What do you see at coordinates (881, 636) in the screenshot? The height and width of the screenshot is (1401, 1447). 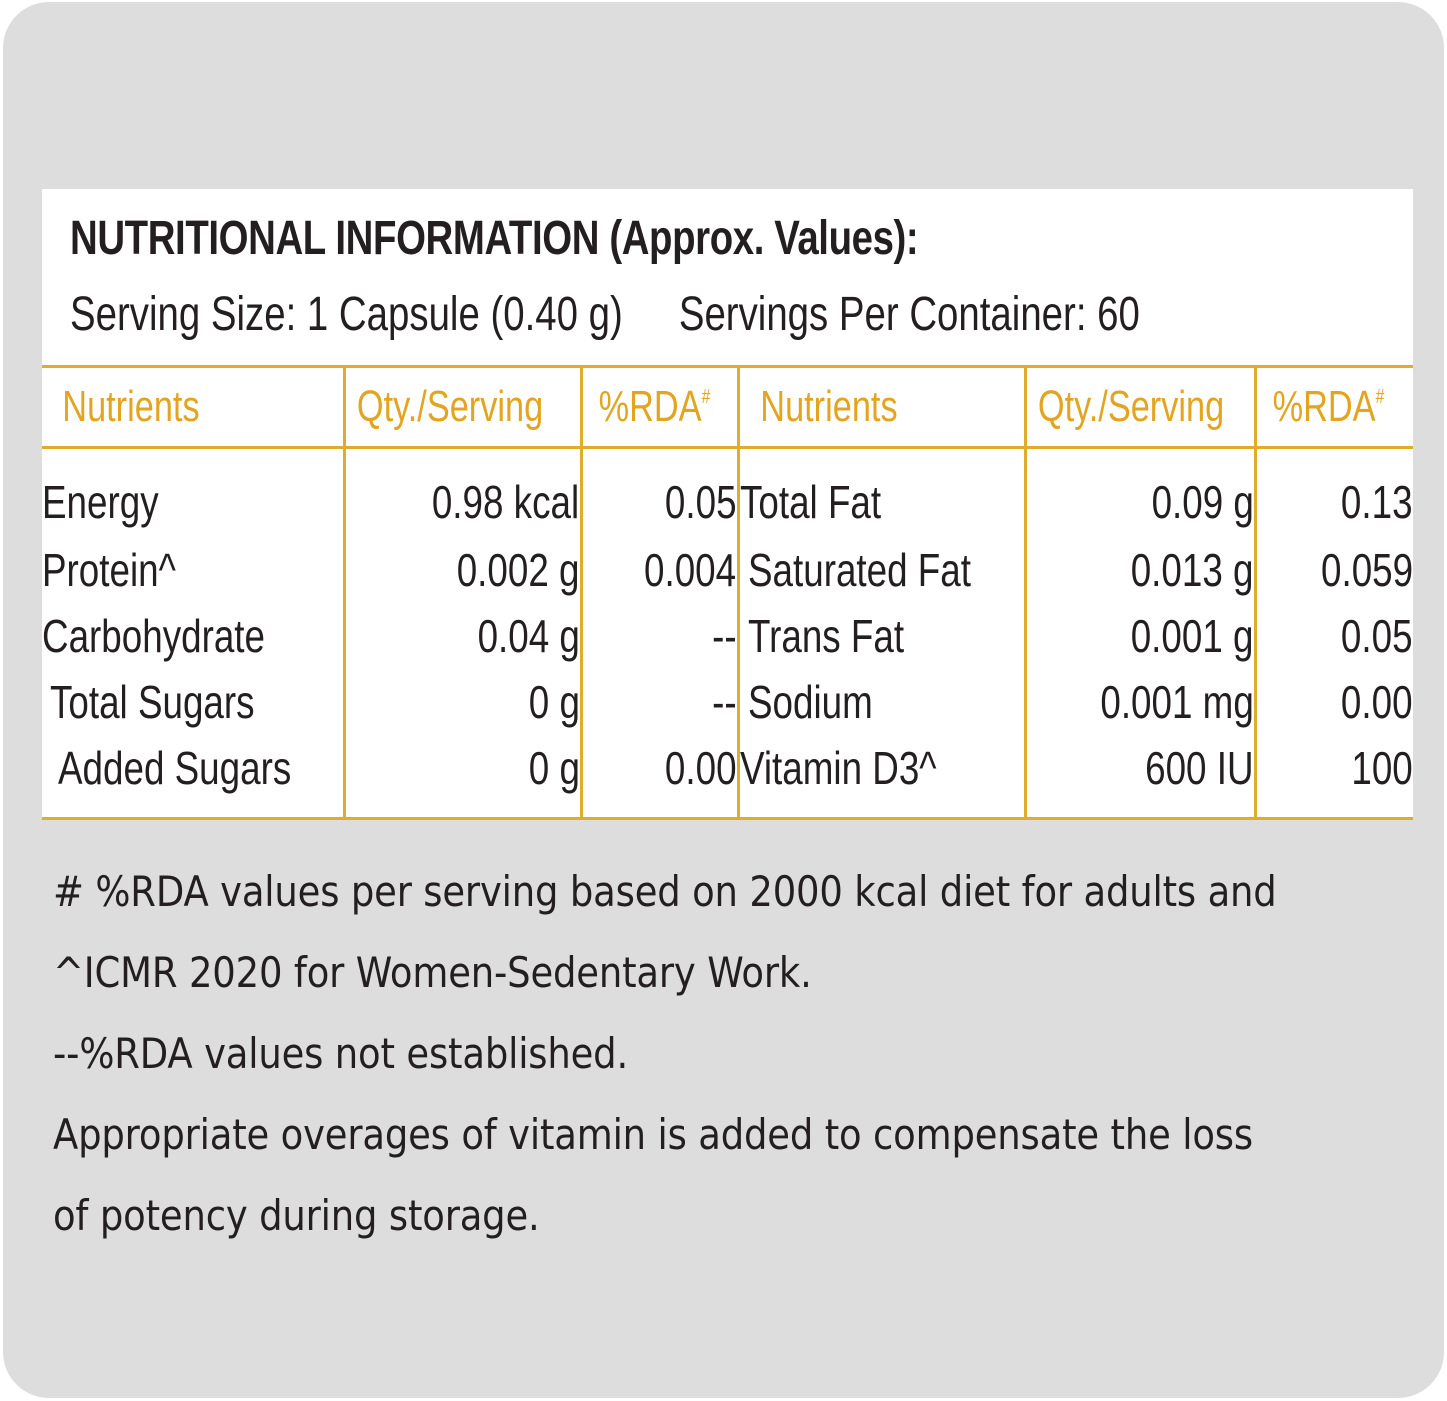 I see `nutrient-name: Trans Fat` at bounding box center [881, 636].